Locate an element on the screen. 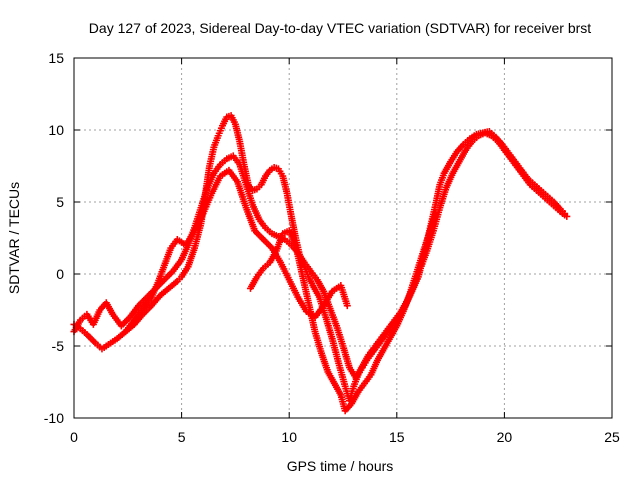 This screenshot has width=640, height=480. y-tick-labels: -10 -5 0 5 10 15 is located at coordinates (54, 238).